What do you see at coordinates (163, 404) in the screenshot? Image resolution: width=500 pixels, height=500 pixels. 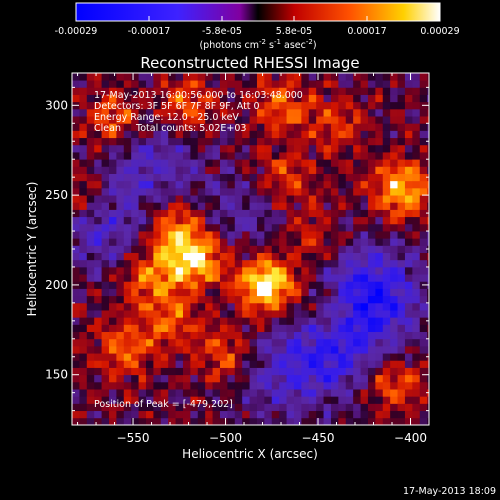 I see `peak-position-label: Position of Peak = [-479,202]` at bounding box center [163, 404].